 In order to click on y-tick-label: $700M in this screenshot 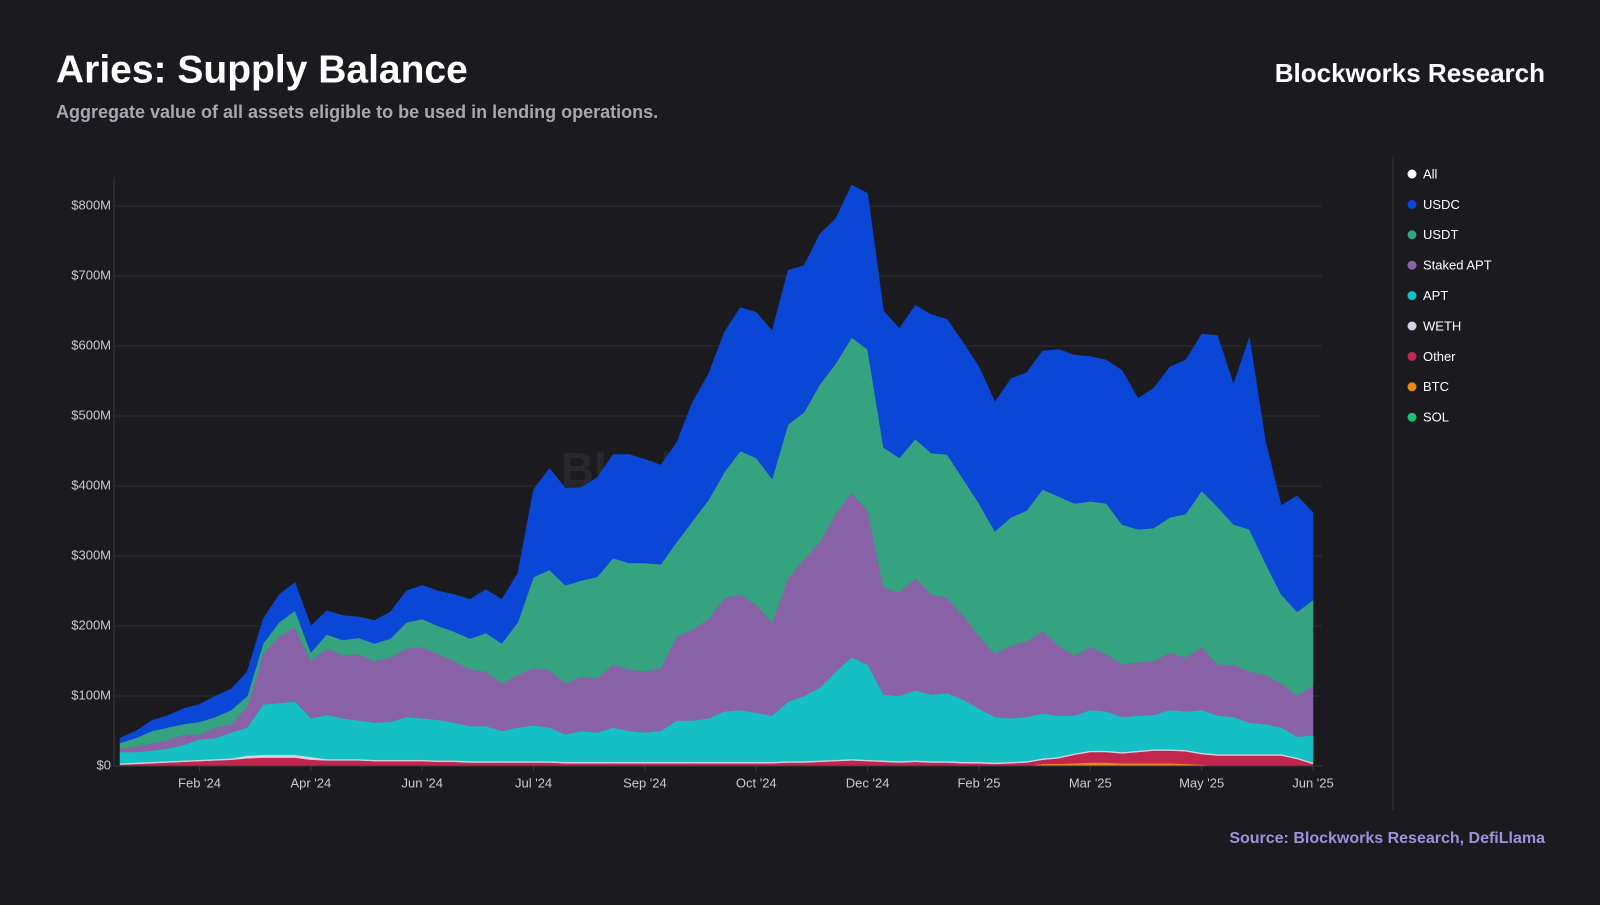, I will do `click(91, 274)`.